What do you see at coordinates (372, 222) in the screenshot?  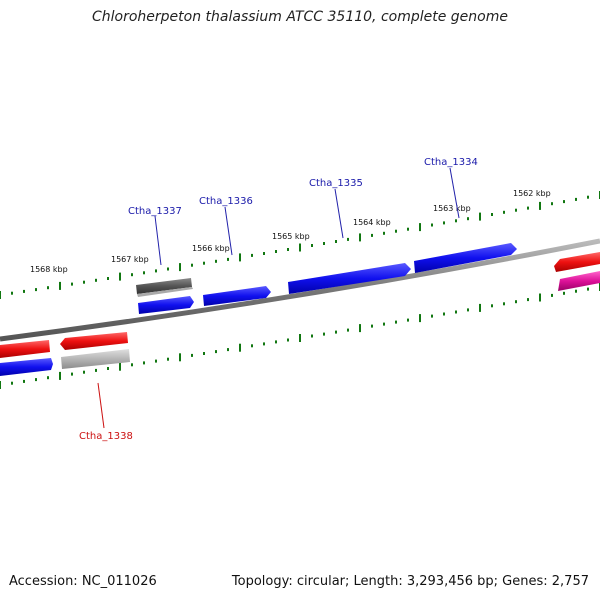 I see `kbp-tick-label: 1564 kbp` at bounding box center [372, 222].